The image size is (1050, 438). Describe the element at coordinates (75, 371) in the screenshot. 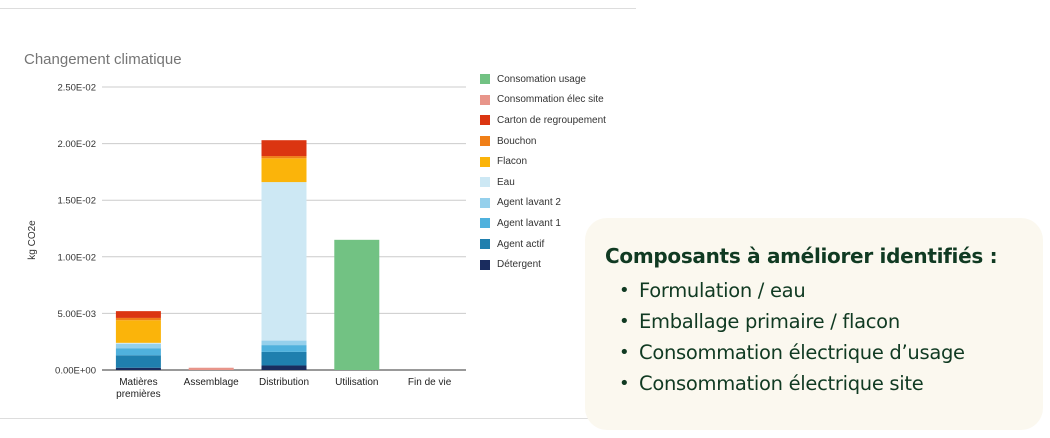

I see `y-tick-label: 0.00E+00` at that location.